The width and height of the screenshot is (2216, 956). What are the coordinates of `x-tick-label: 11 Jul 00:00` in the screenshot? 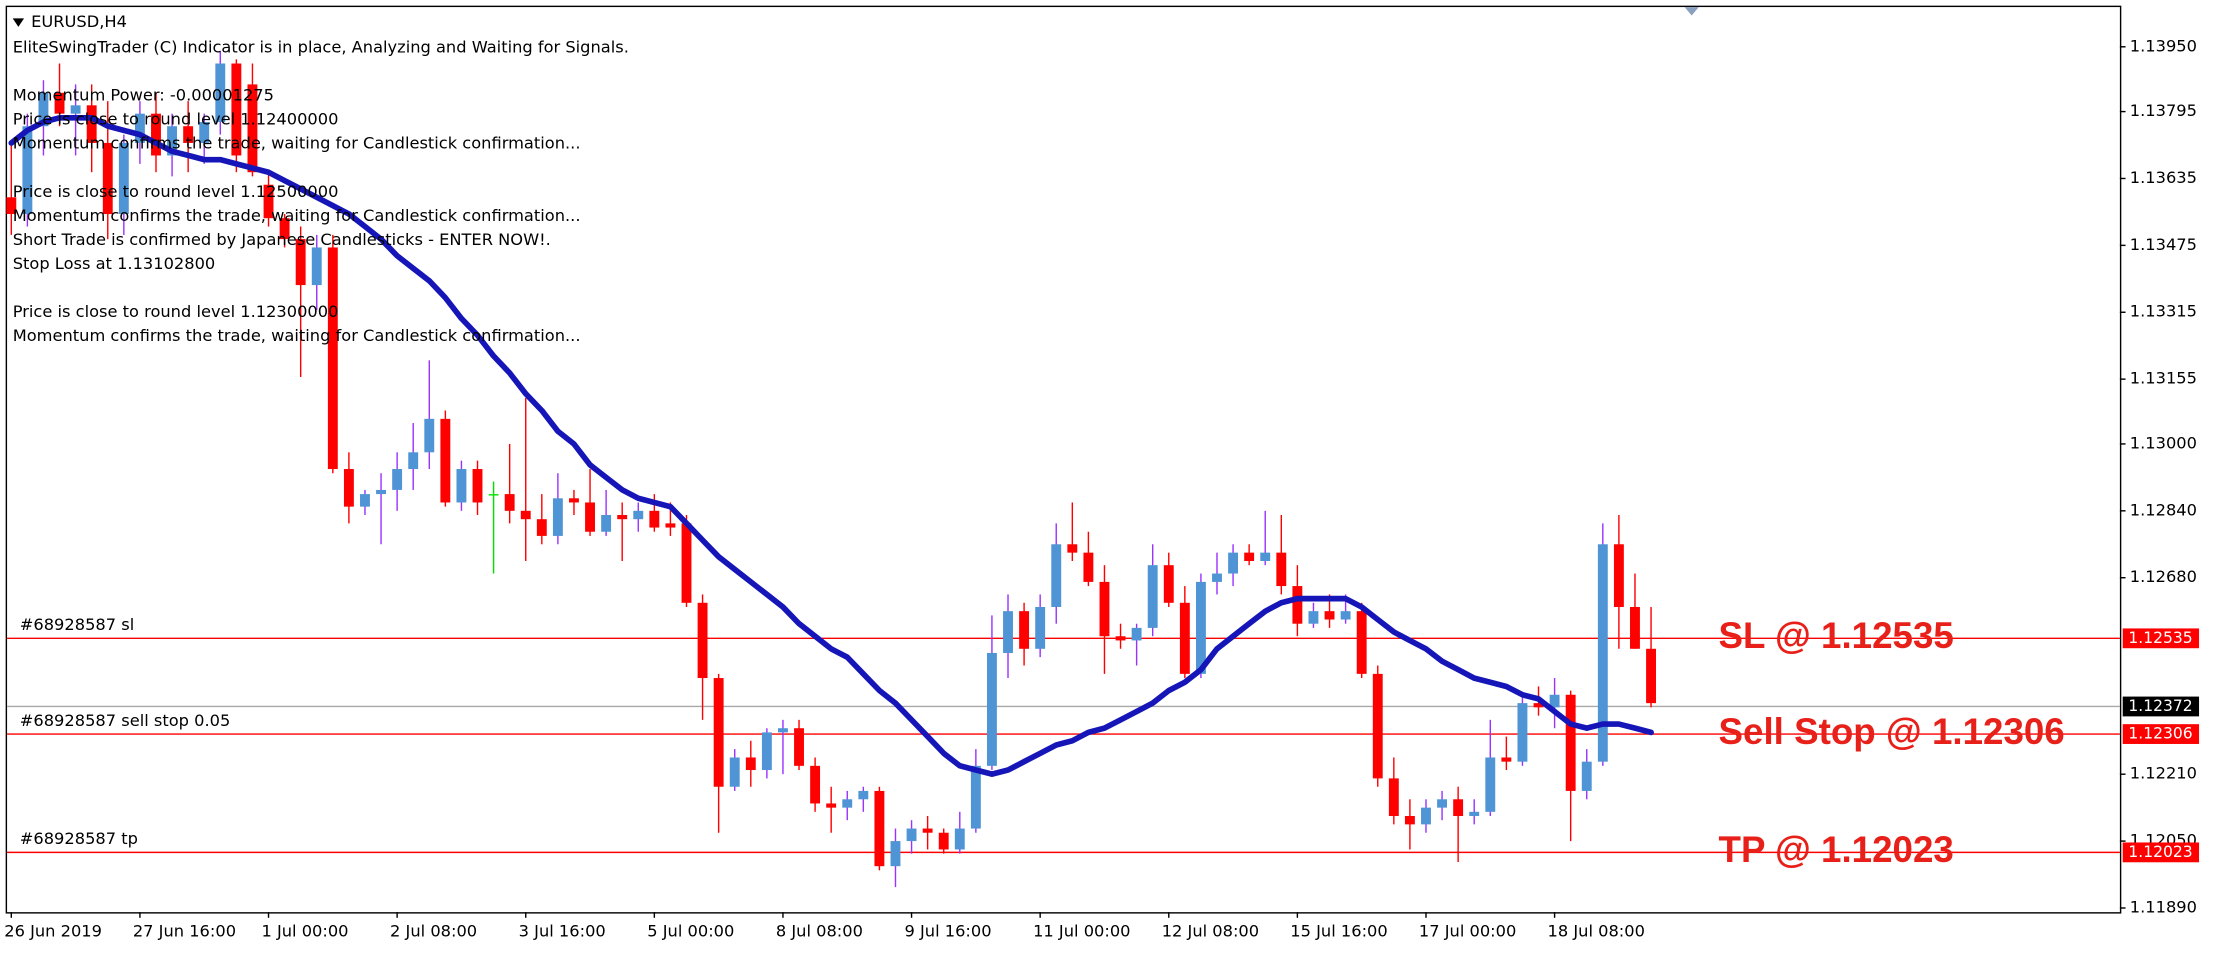 It's located at (1081, 930).